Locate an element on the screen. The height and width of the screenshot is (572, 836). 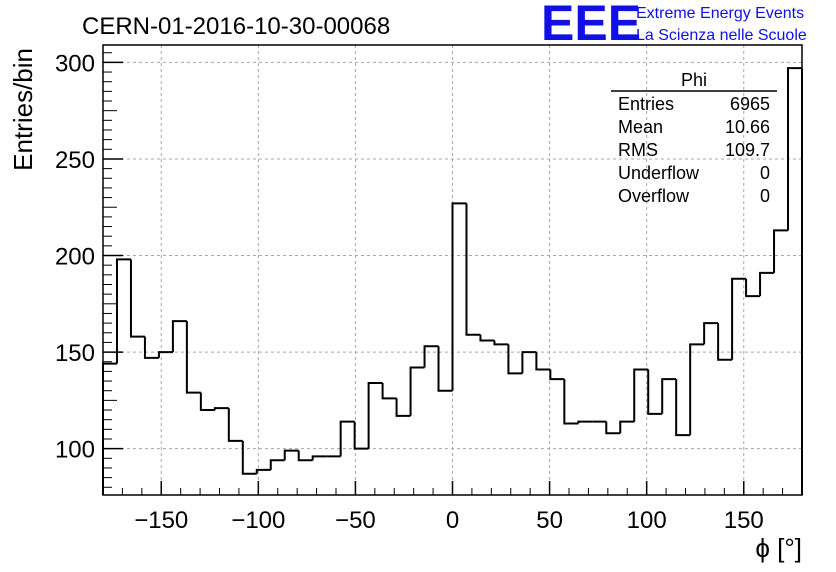
x-tick-label: 100 is located at coordinates (647, 520).